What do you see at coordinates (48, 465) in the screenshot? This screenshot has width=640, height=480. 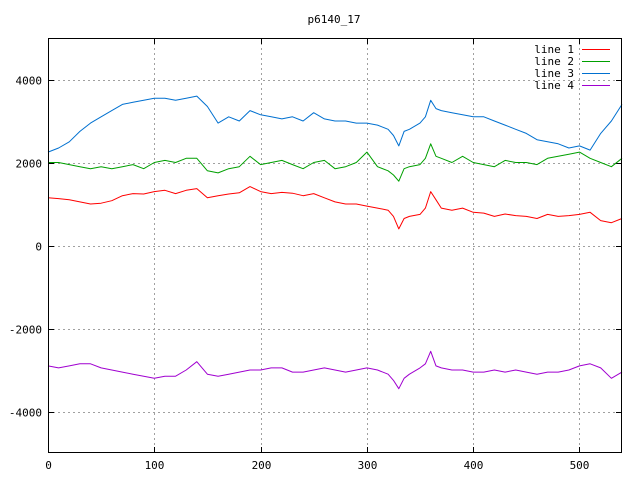 I see `x-tick-label: 0` at bounding box center [48, 465].